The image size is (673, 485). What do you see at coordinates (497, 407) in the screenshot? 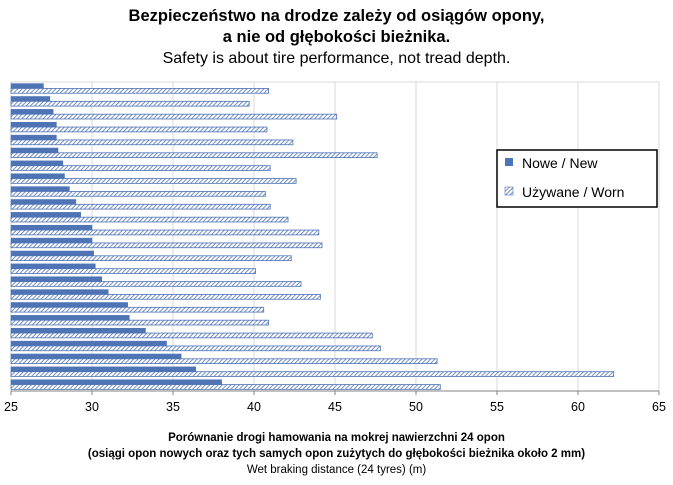
I see `x-tick-label-55: 55` at bounding box center [497, 407].